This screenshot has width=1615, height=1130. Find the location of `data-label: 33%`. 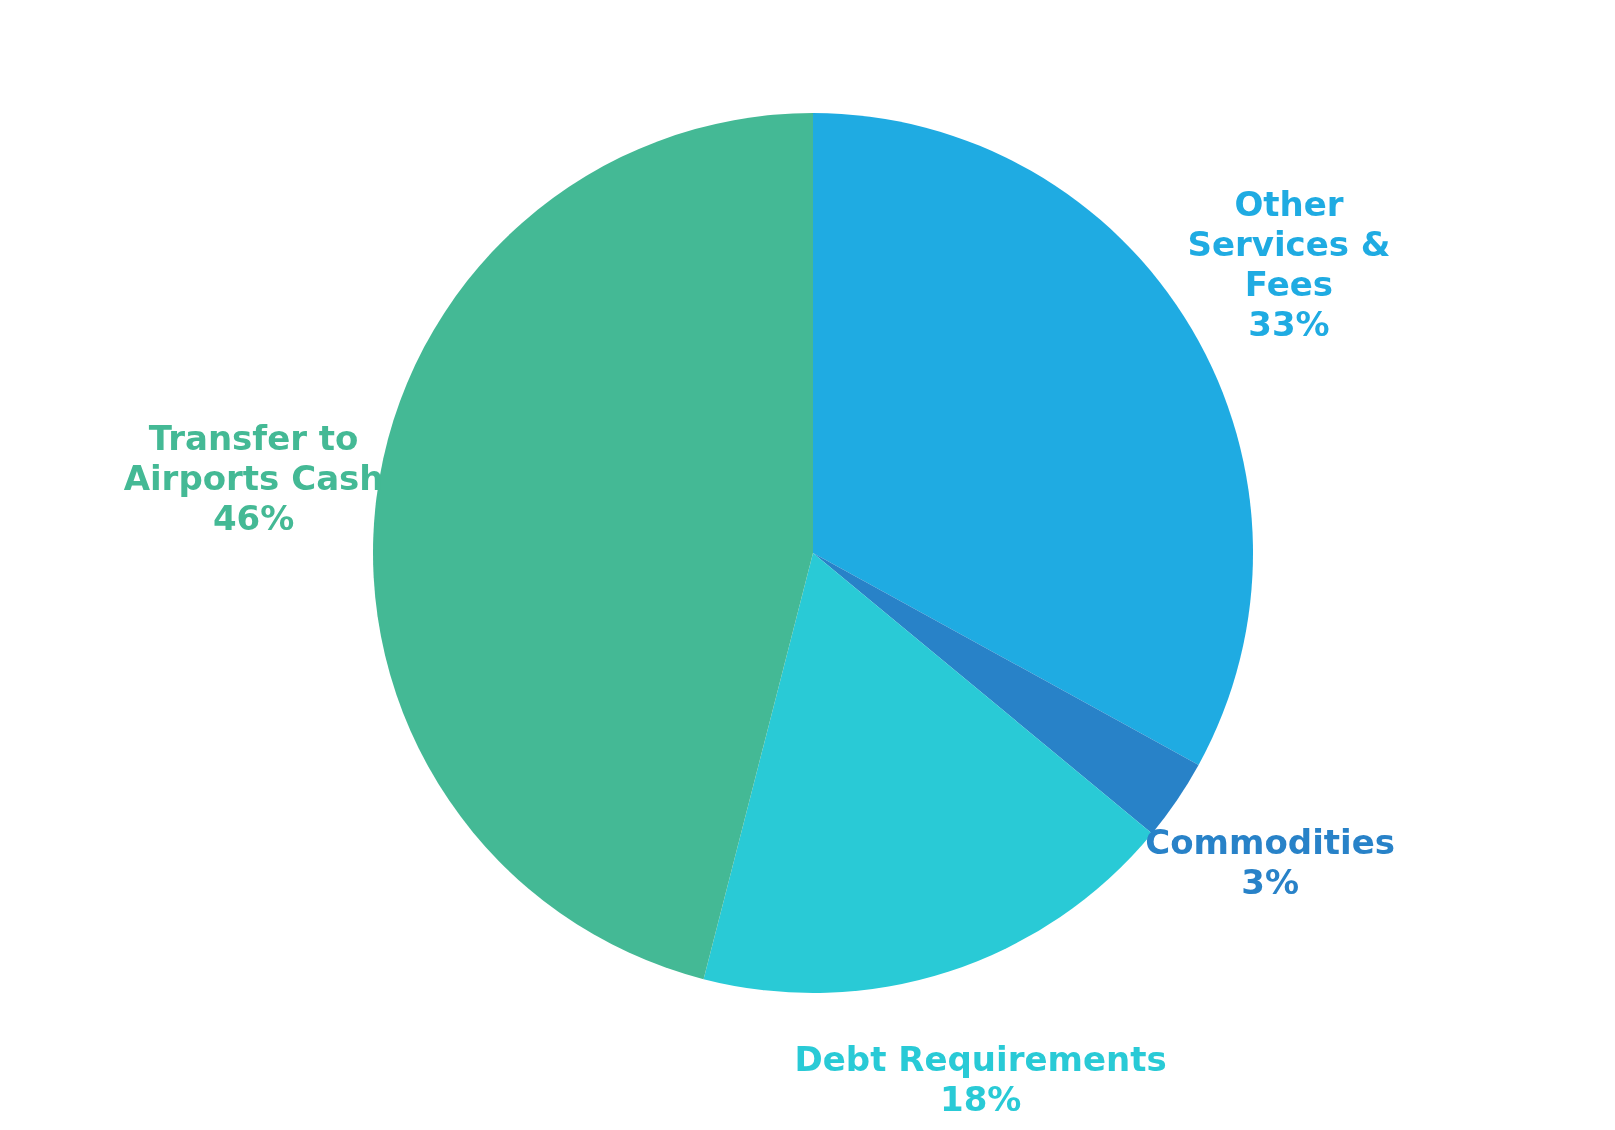

data-label: 33% is located at coordinates (1289, 323).